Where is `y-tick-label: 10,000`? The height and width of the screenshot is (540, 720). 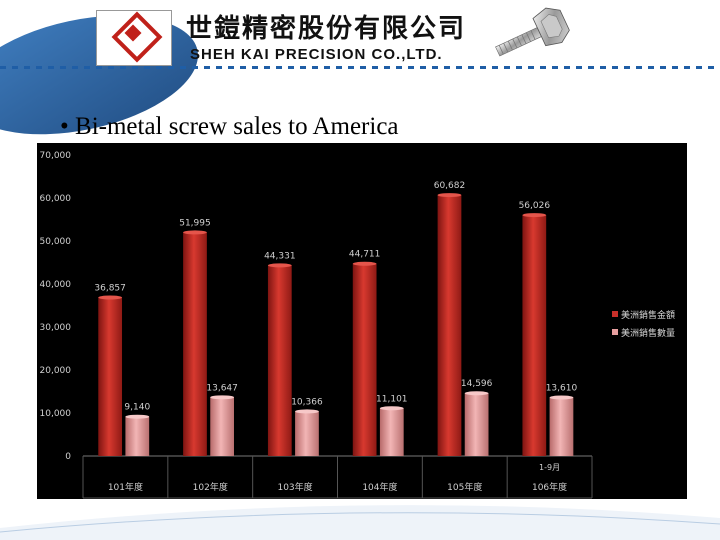
y-tick-label: 10,000 is located at coordinates (56, 414).